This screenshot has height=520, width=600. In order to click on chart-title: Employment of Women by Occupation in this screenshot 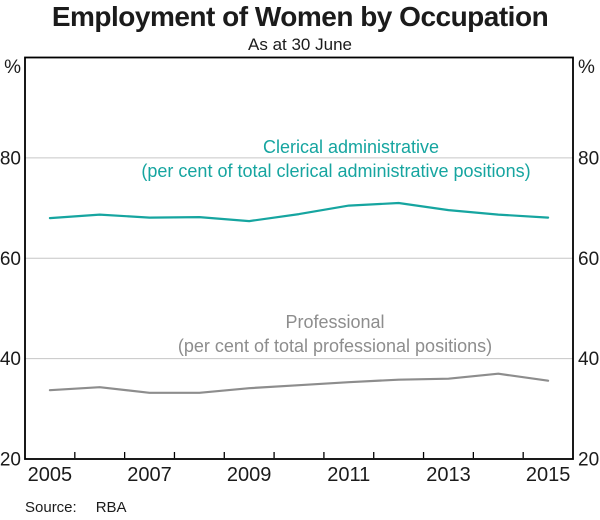, I will do `click(300, 16)`.